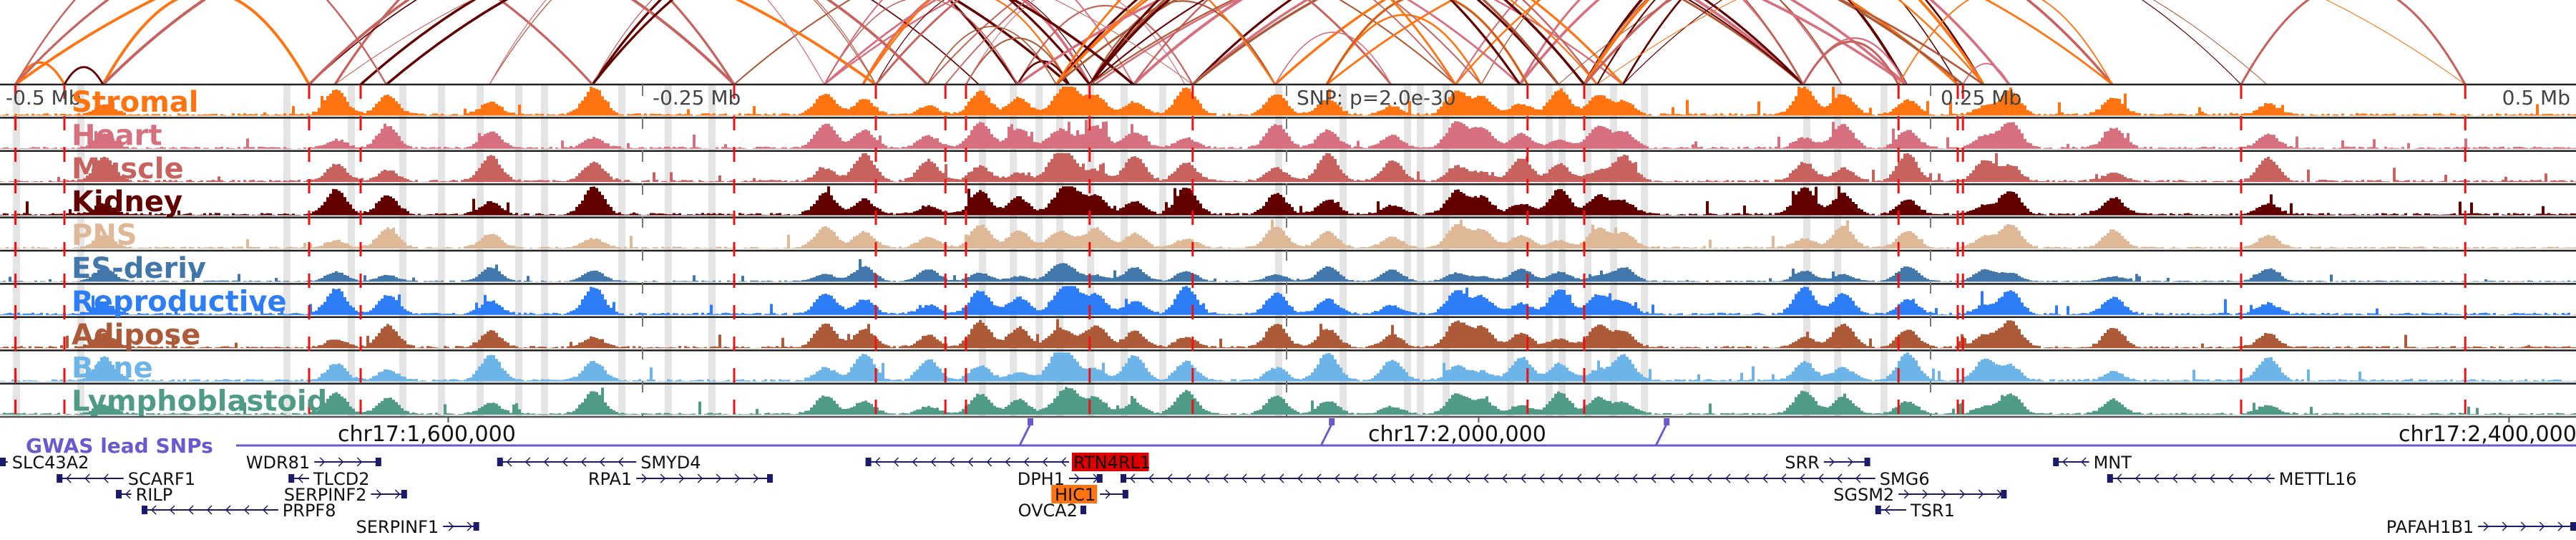 The height and width of the screenshot is (540, 2576). I want to click on gene-label: SERPINF2, so click(325, 495).